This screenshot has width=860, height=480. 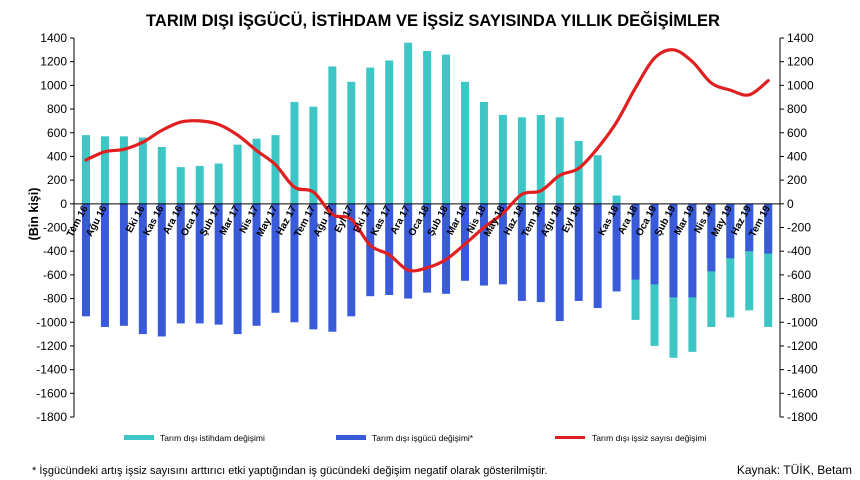 I want to click on y-tick-label-right: -200, so click(x=799, y=228).